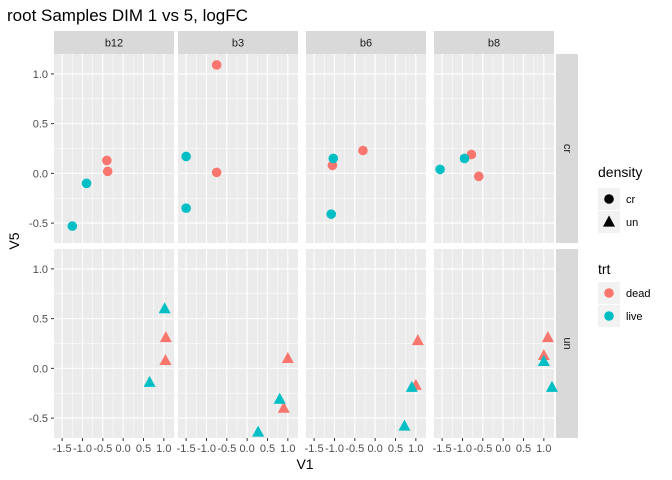 This screenshot has height=480, width=672. What do you see at coordinates (609, 293) in the screenshot?
I see `legend-swatch-dead` at bounding box center [609, 293].